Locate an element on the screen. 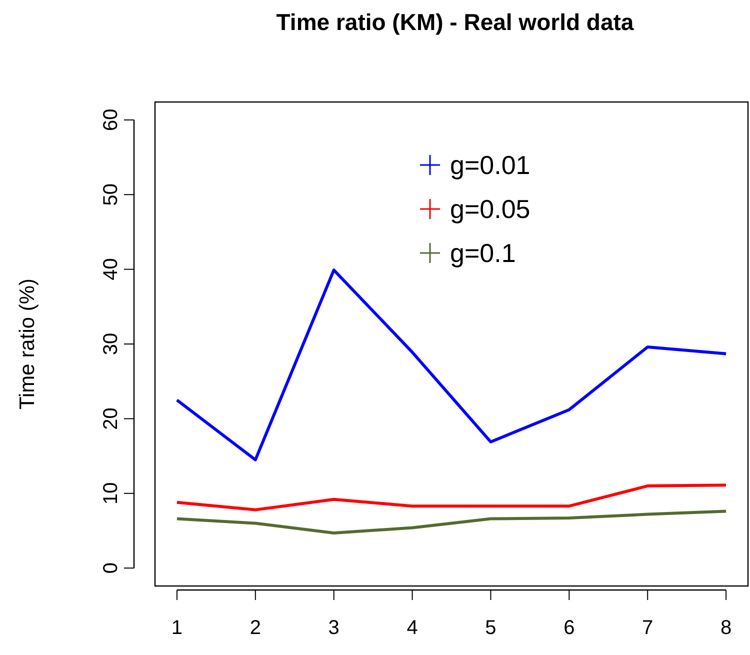  chart-title: Time ratio (KM) - Real world data is located at coordinates (455, 22).